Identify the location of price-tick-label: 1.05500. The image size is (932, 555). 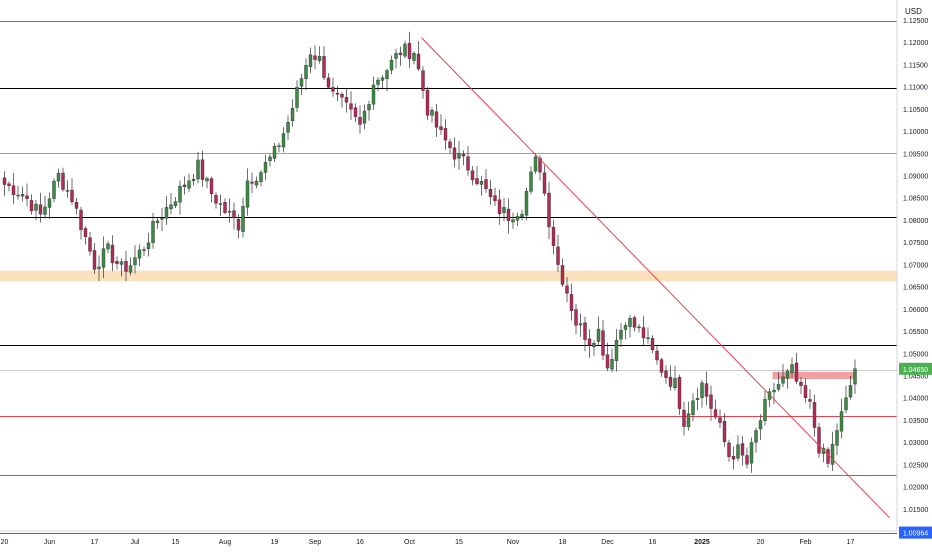
(915, 332).